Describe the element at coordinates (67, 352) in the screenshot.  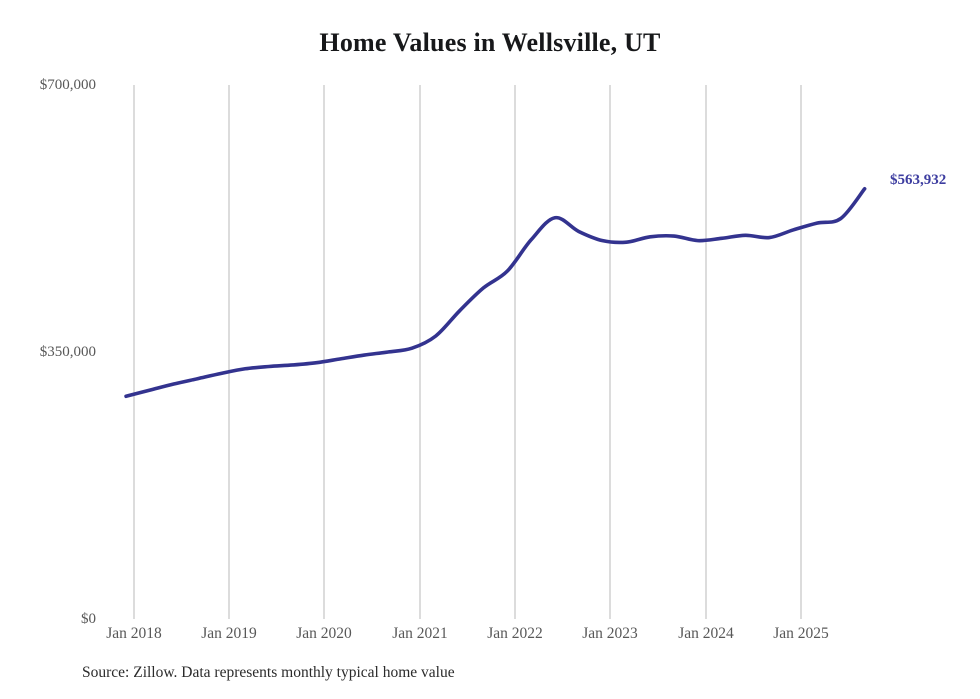
I see `ytick-label-350000: $350,000` at that location.